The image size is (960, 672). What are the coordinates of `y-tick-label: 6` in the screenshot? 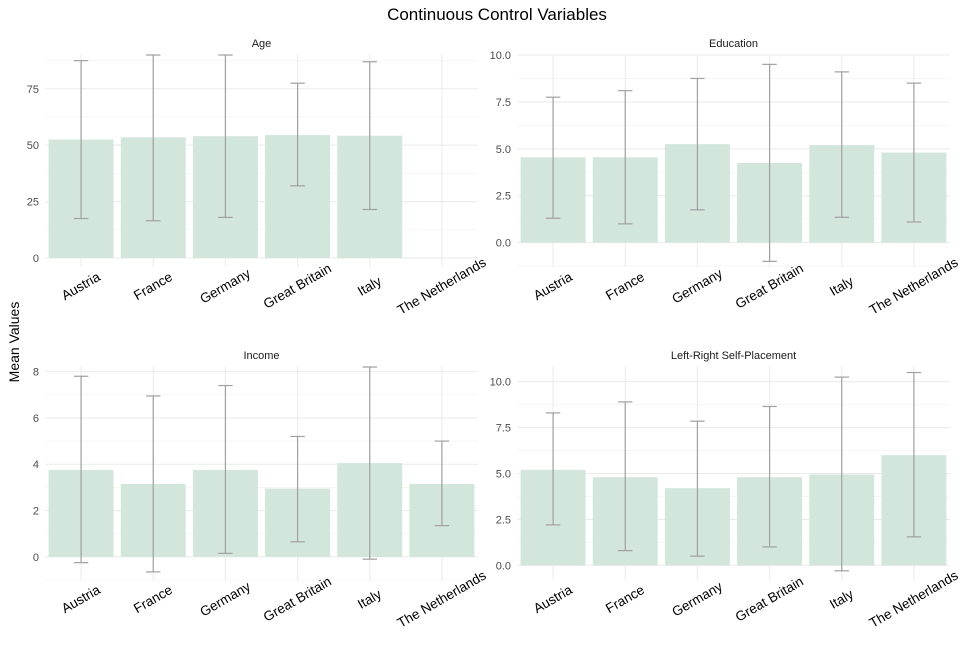 It's located at (36, 419).